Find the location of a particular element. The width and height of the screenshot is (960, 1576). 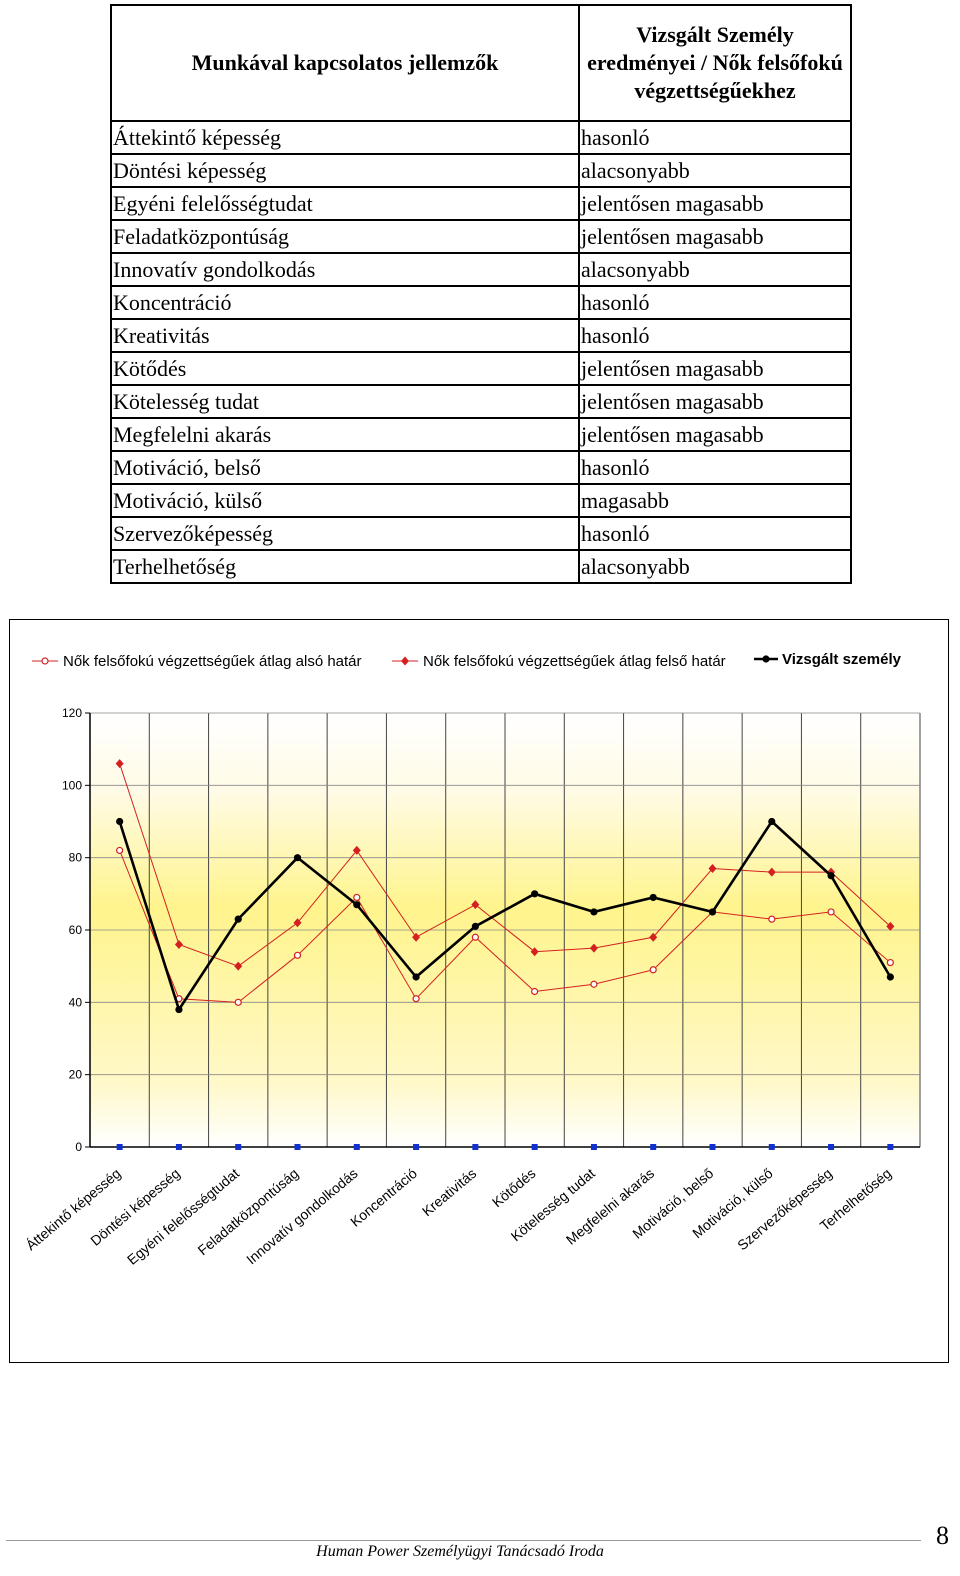

table-row: Kötelesség tudat jelentősen magasabb is located at coordinates (481, 401).